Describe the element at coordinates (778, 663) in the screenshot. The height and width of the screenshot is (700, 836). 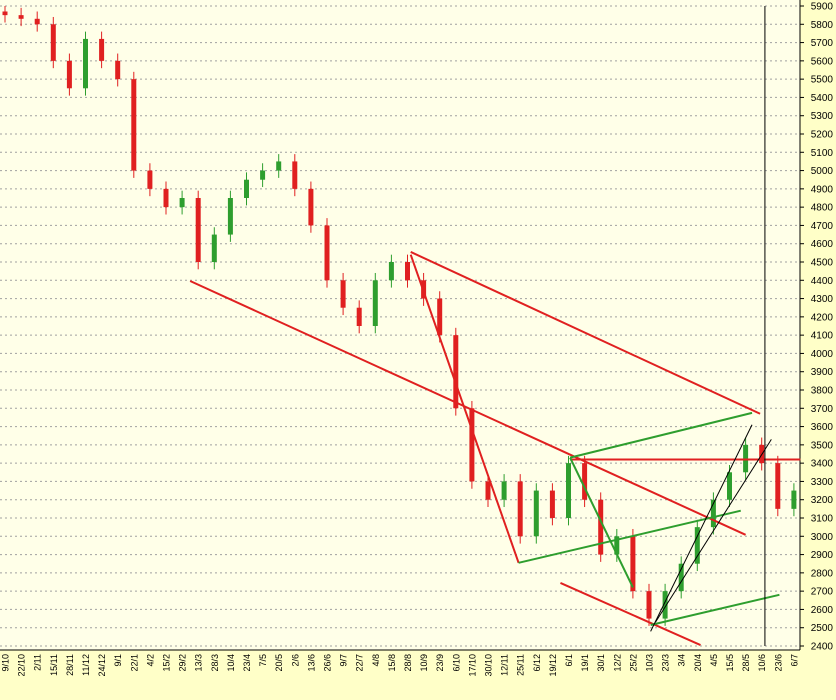
I see `x-tick-label: 23/6` at that location.